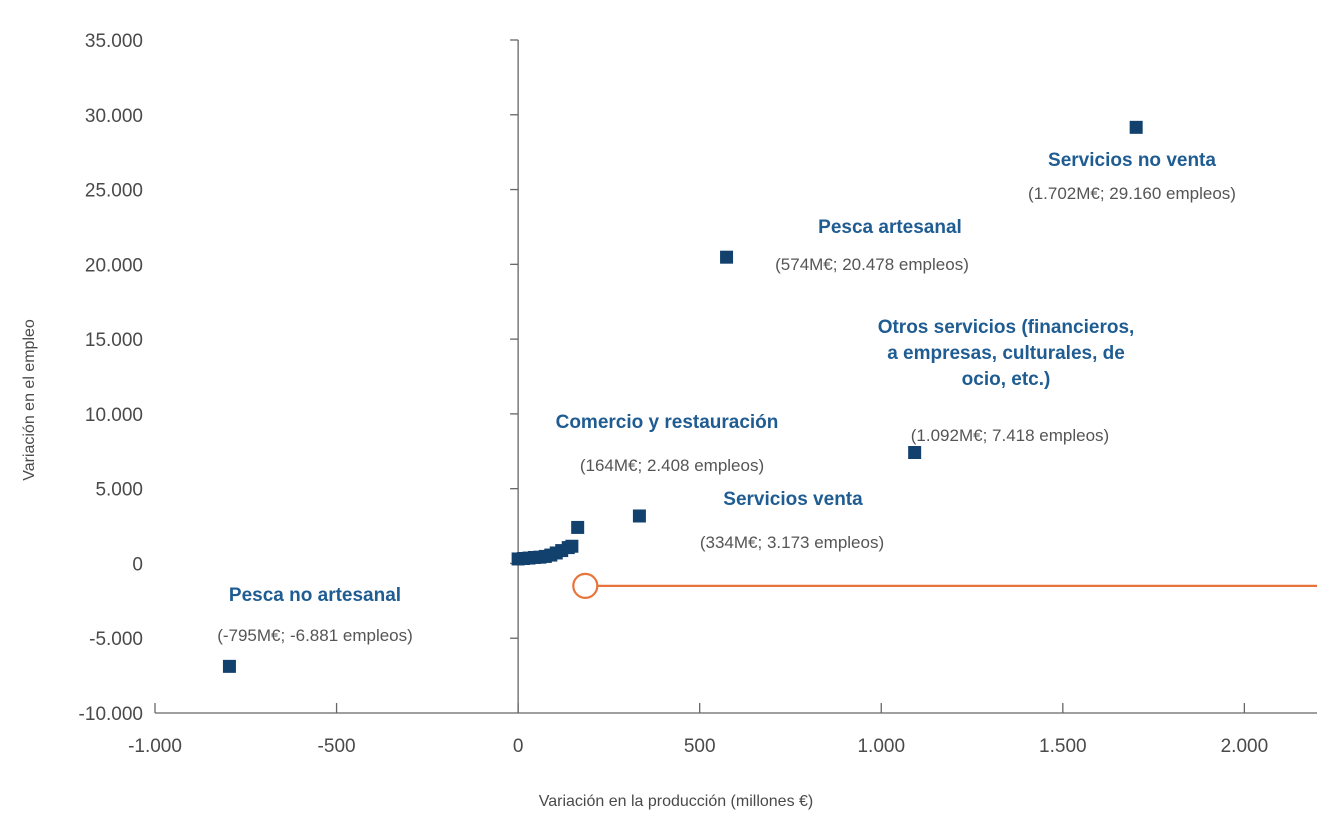 The image size is (1317, 813). What do you see at coordinates (114, 265) in the screenshot?
I see `y-tick-label: 20.000` at bounding box center [114, 265].